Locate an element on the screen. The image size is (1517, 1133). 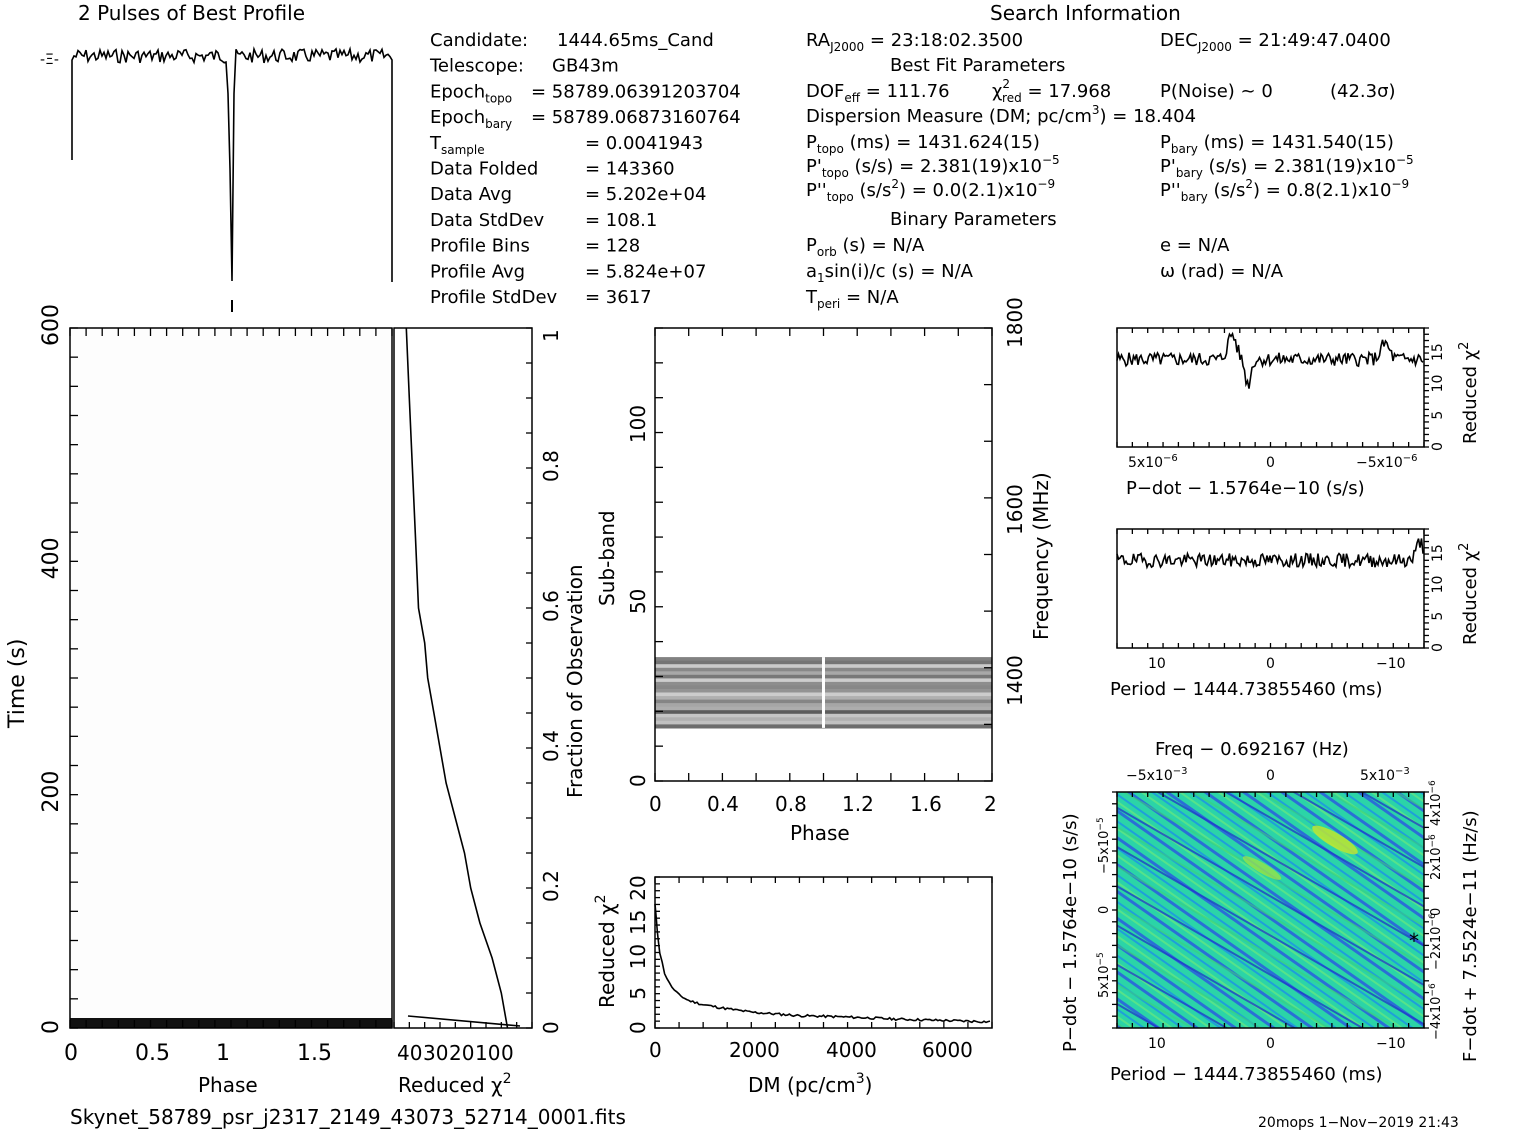
period-xlabel: Period − 1444.73855460 (ms) is located at coordinates (1246, 689).